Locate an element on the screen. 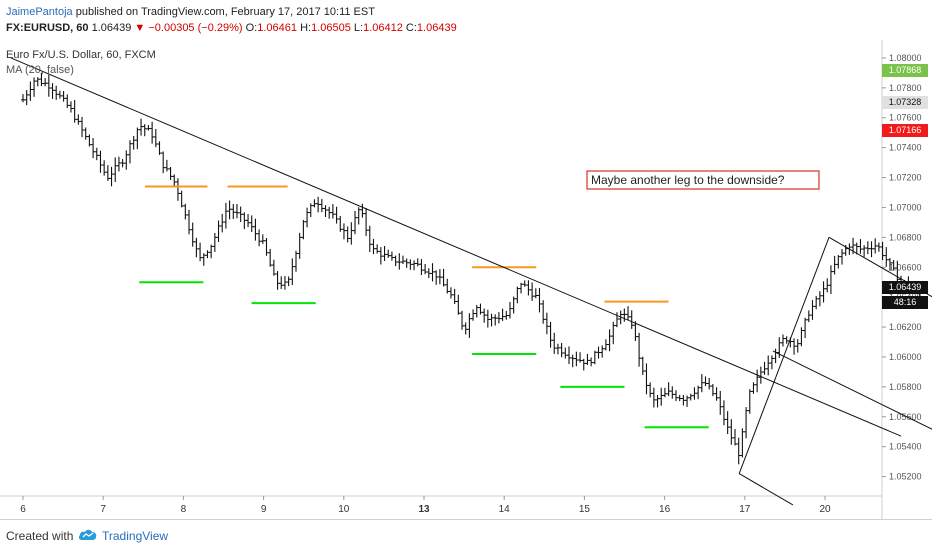  close-label: C: is located at coordinates (411, 28).